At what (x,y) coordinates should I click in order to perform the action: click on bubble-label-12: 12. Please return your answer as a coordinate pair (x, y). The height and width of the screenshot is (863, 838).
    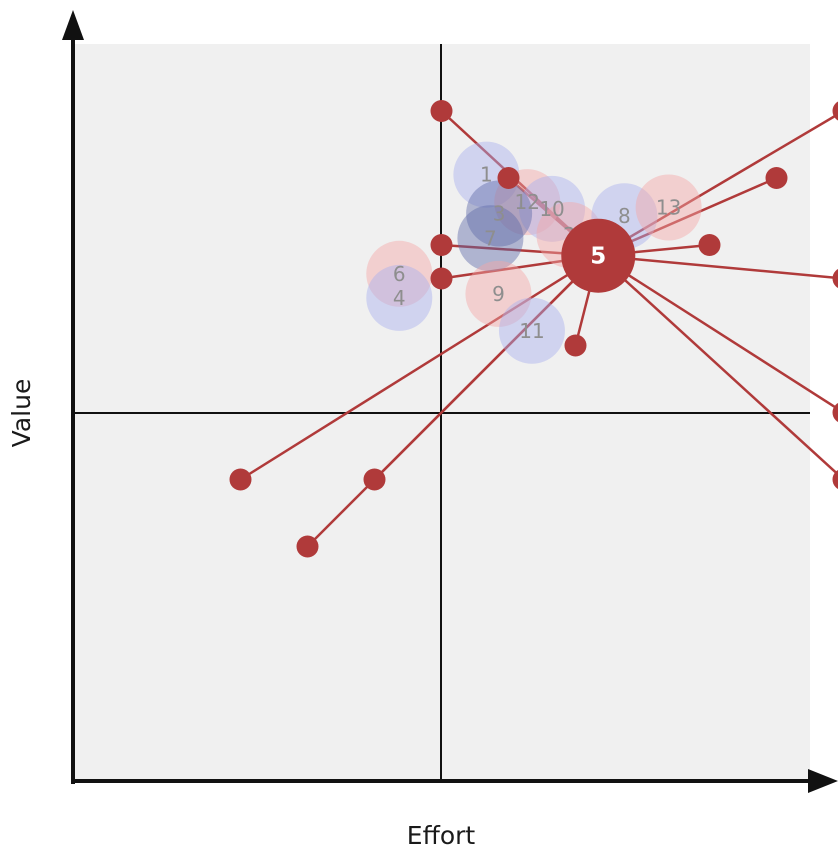
    Looking at the image, I should click on (527, 202).